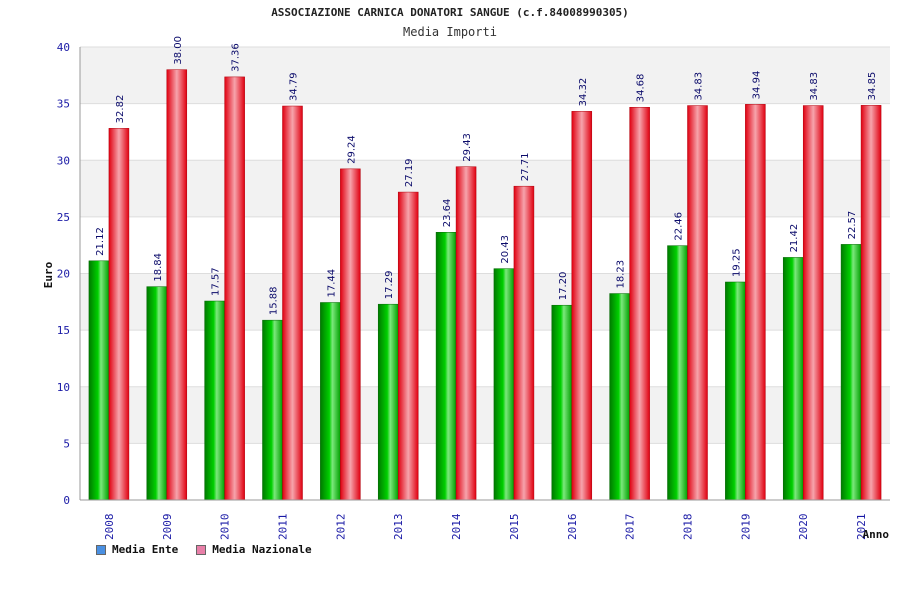 This screenshot has width=900, height=600. Describe the element at coordinates (145, 549) in the screenshot. I see `legend-label-media-ente: Media Ente` at that location.